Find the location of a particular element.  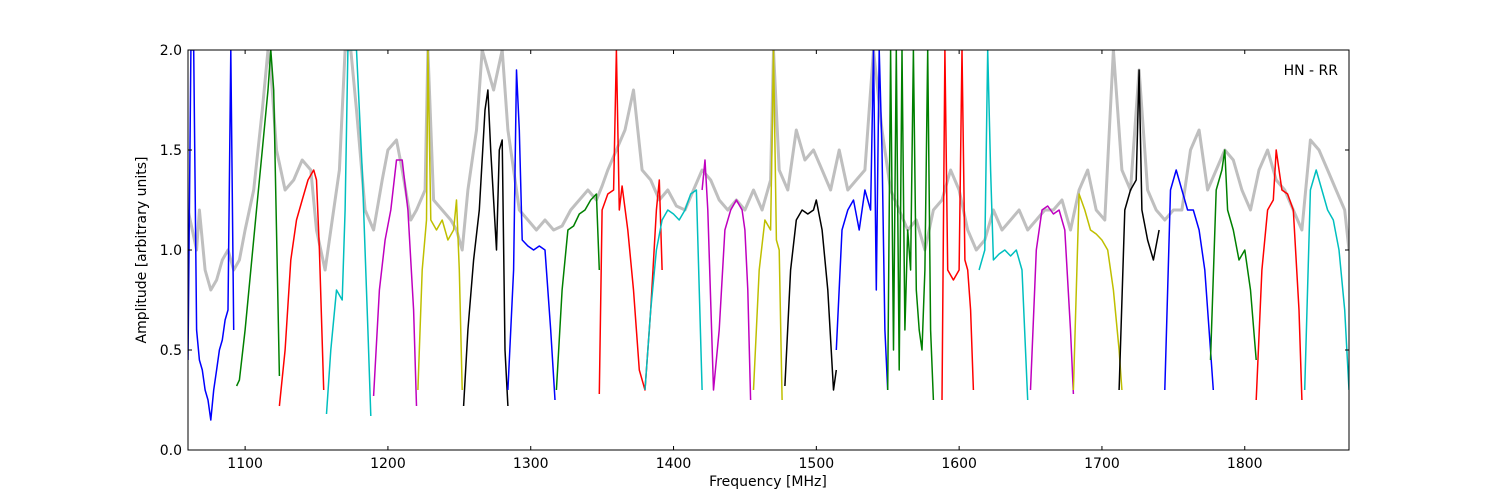

y-tick-label: 0.5 is located at coordinates (171, 351).